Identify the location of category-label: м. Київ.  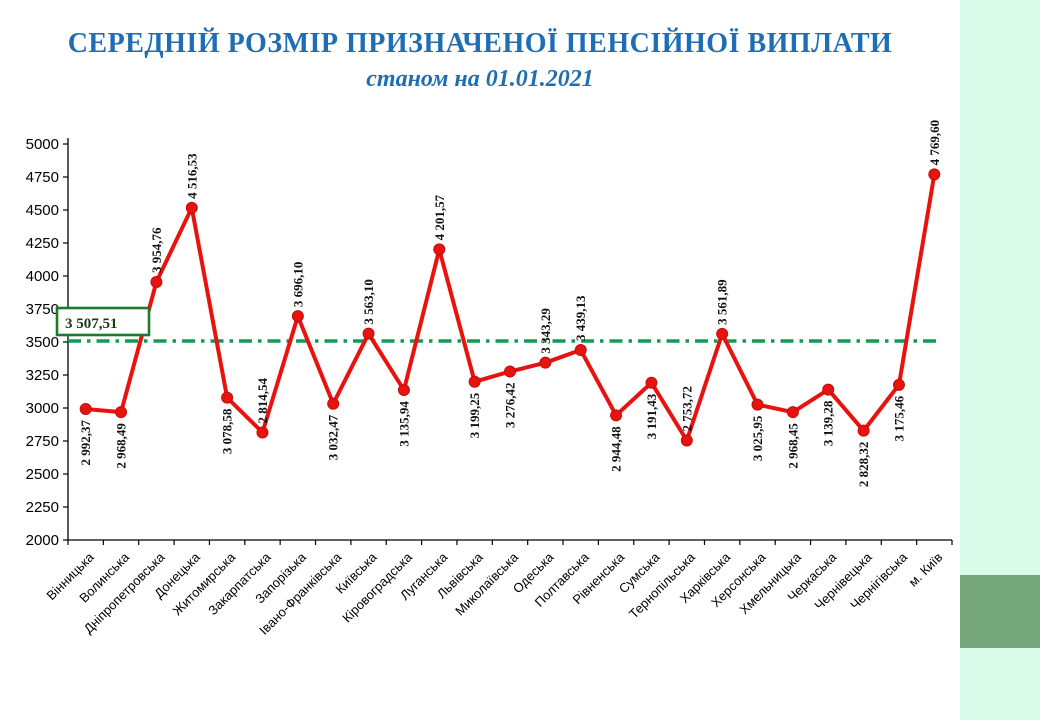
(925, 569).